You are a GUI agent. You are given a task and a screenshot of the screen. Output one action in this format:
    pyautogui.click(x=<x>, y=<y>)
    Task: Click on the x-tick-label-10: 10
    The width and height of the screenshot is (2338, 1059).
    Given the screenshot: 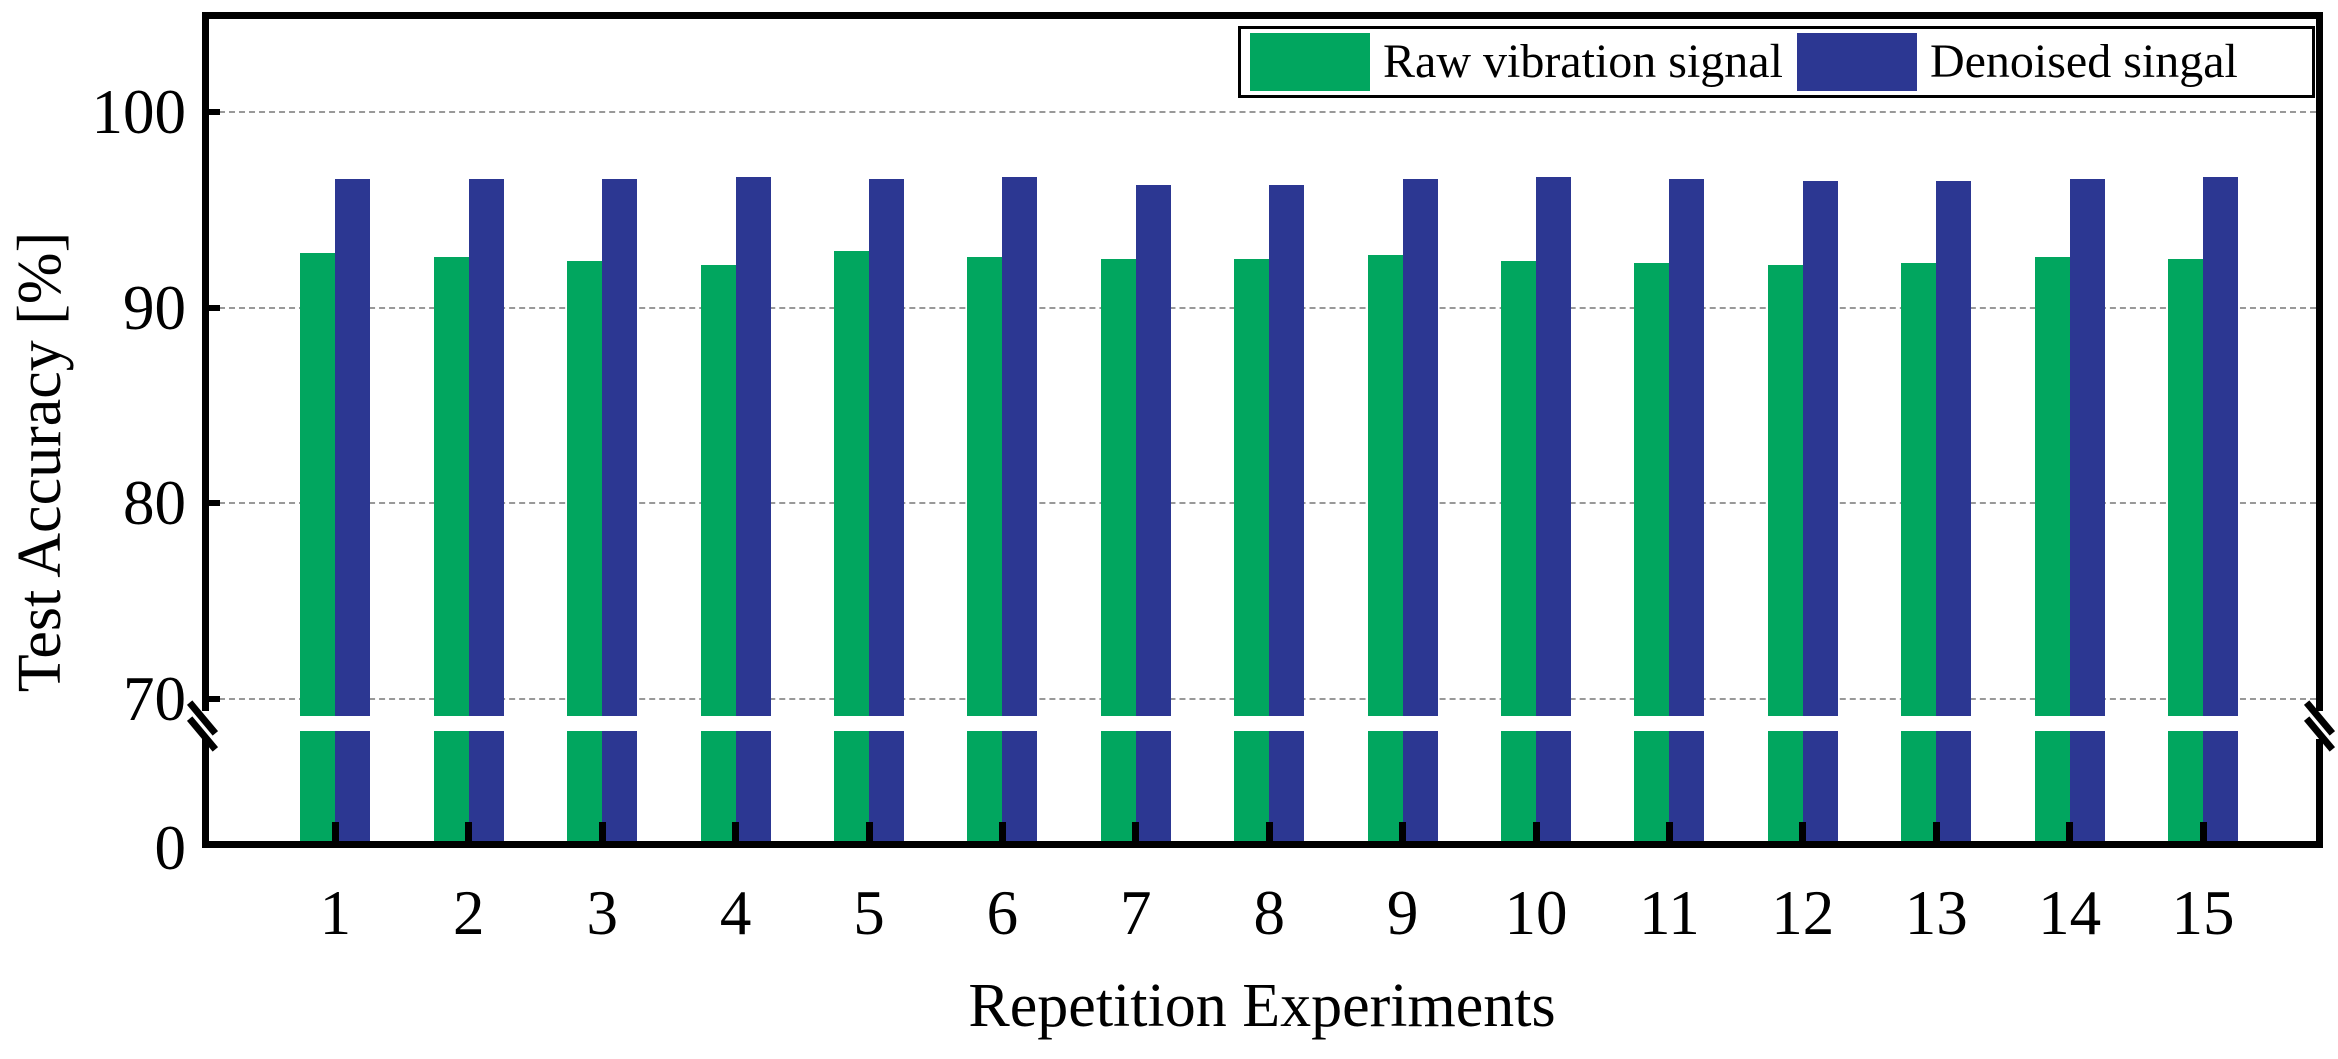 What is the action you would take?
    pyautogui.click(x=1536, y=913)
    